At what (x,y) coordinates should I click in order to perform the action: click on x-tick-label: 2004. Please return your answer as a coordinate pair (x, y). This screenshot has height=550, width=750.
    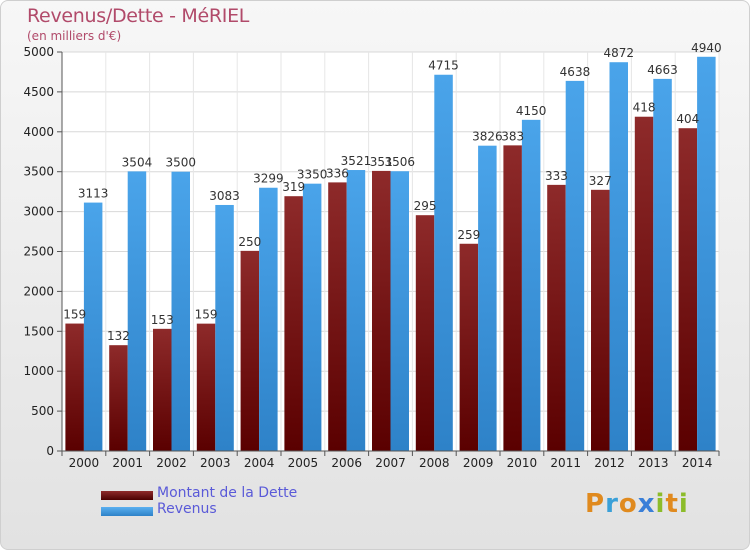
    Looking at the image, I should click on (259, 463).